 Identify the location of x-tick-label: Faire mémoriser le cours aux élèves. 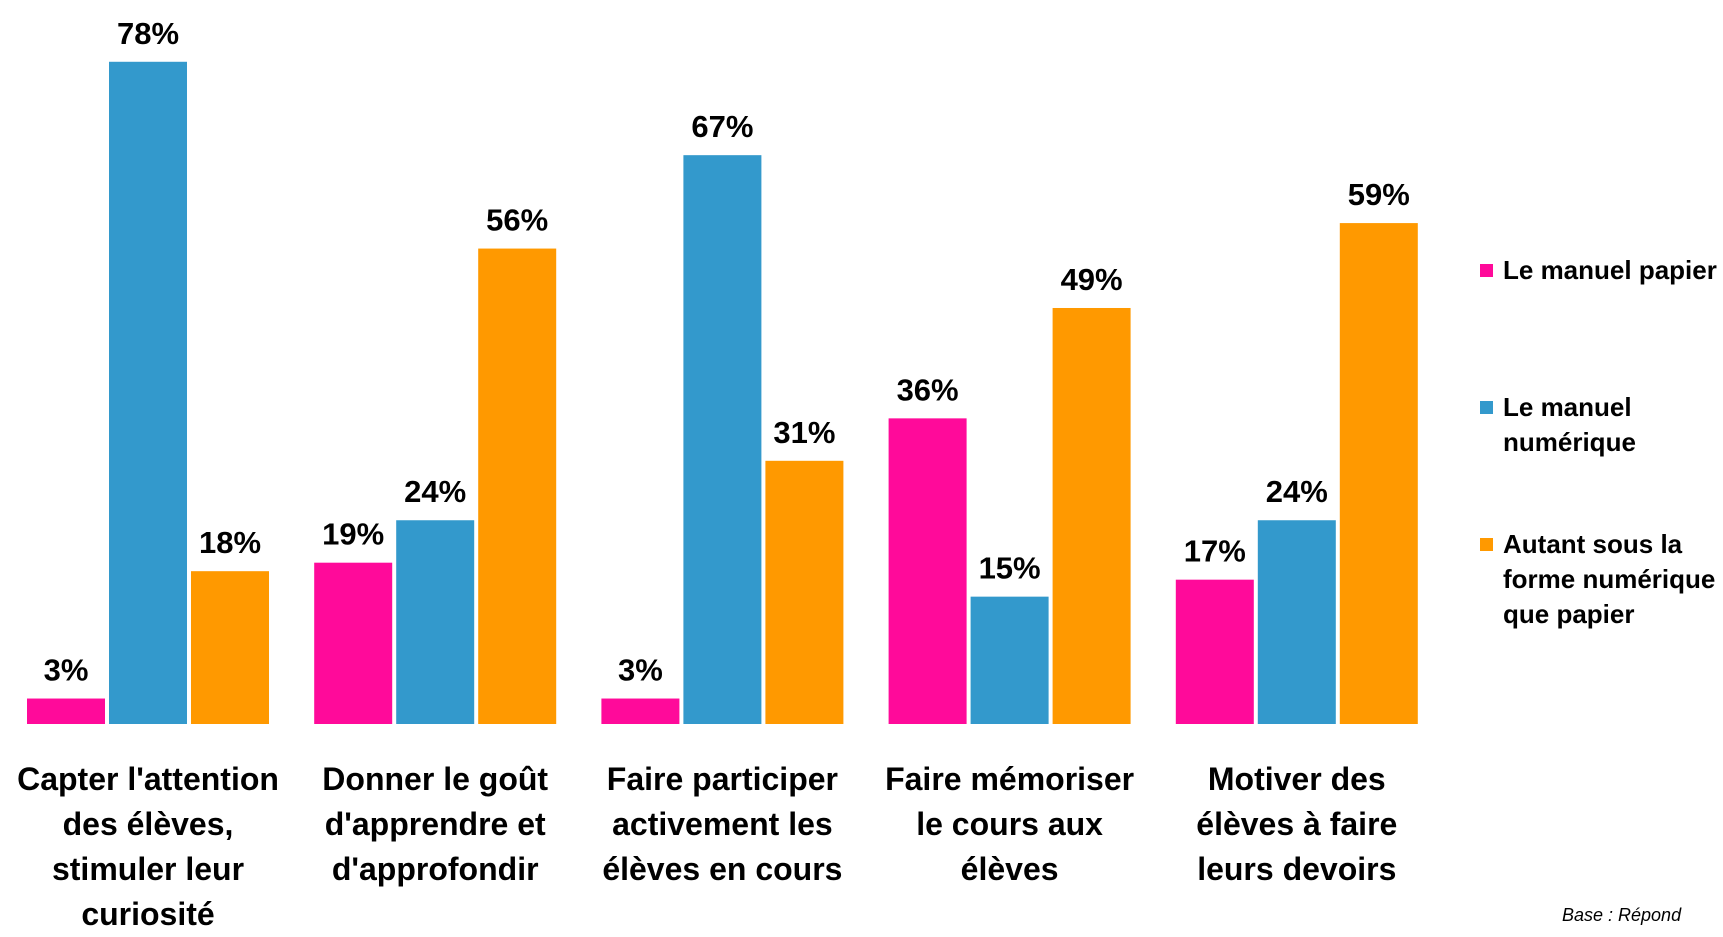
(1010, 824).